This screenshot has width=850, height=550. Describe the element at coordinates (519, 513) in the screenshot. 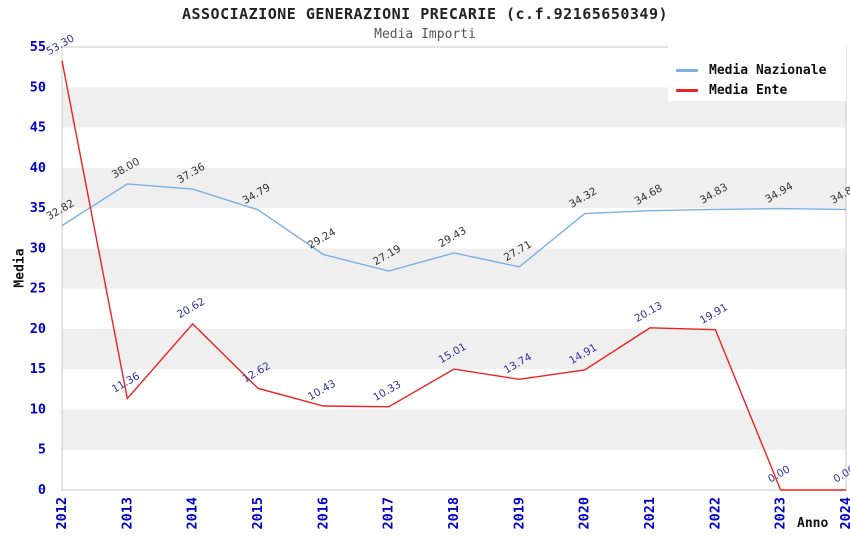

I see `x-tick-label: 2019` at that location.